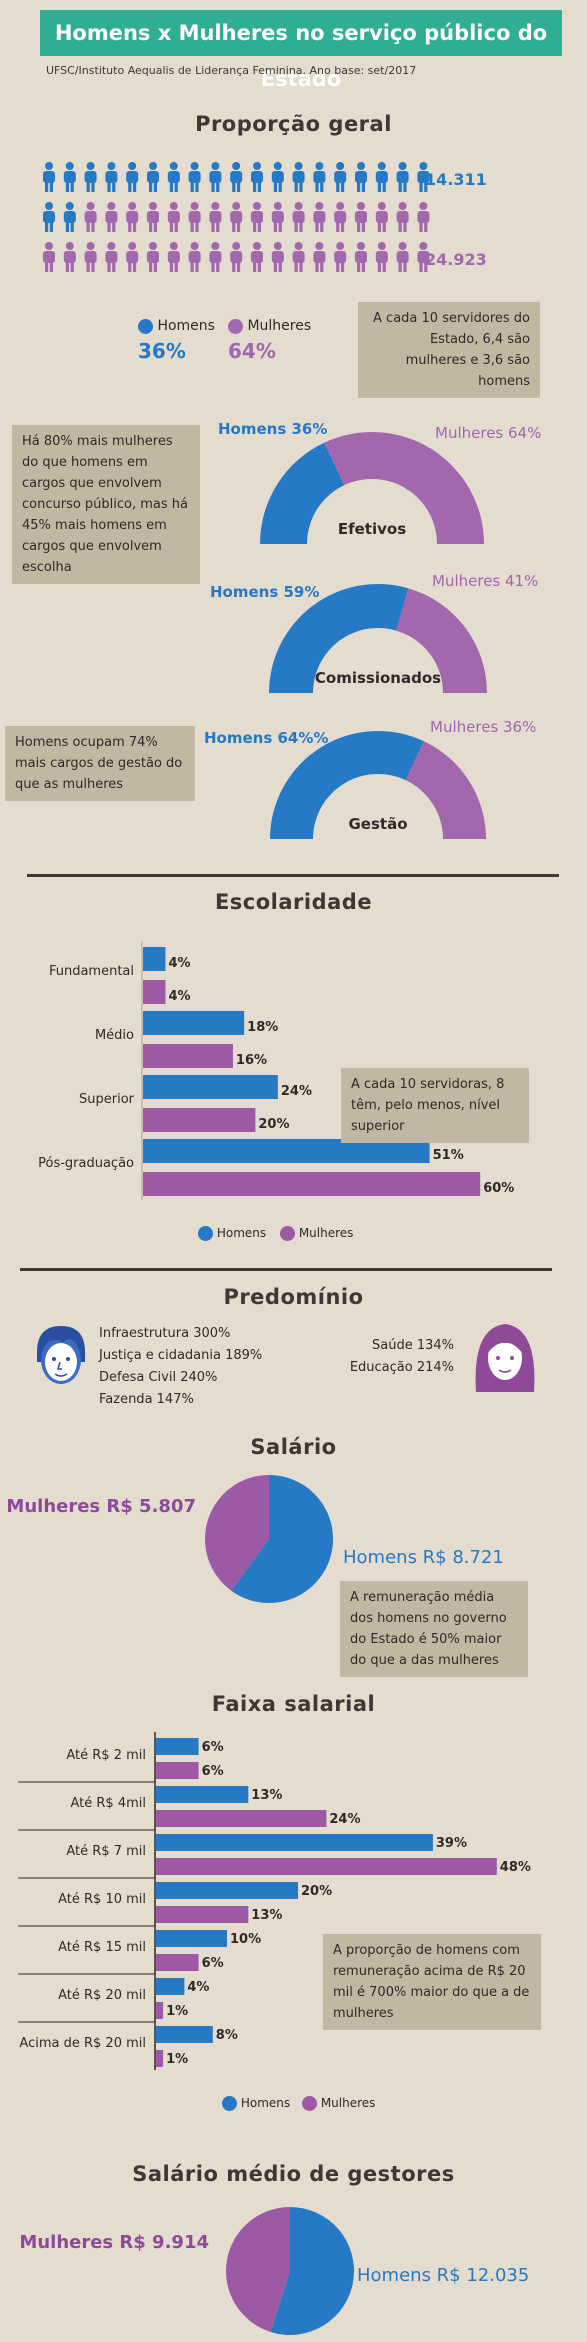  Describe the element at coordinates (279, 326) in the screenshot. I see `legend-mulheres-label: Mulheres` at that location.